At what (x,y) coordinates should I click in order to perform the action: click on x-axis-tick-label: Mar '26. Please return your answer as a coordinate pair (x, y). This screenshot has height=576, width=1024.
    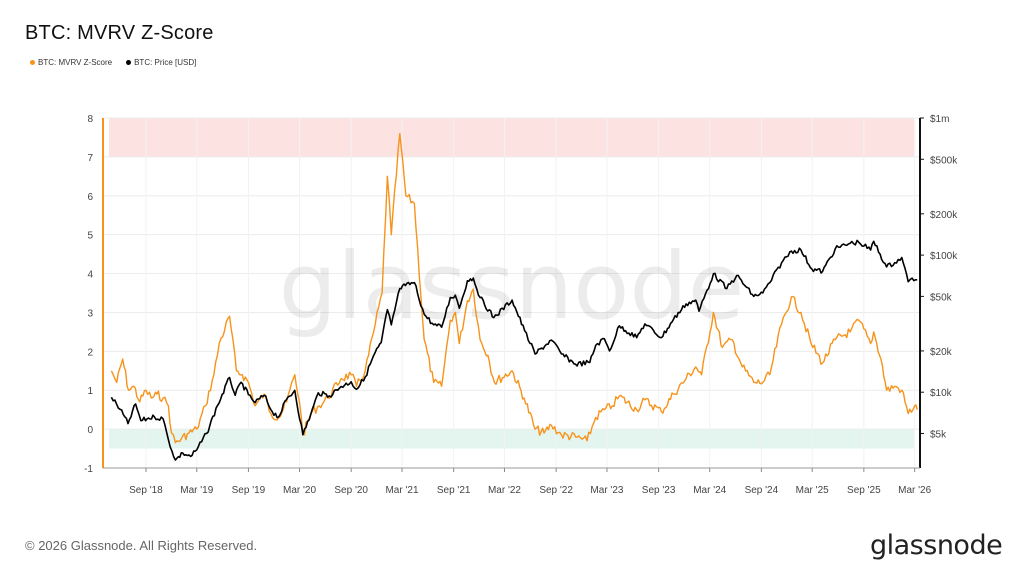
    Looking at the image, I should click on (914, 490).